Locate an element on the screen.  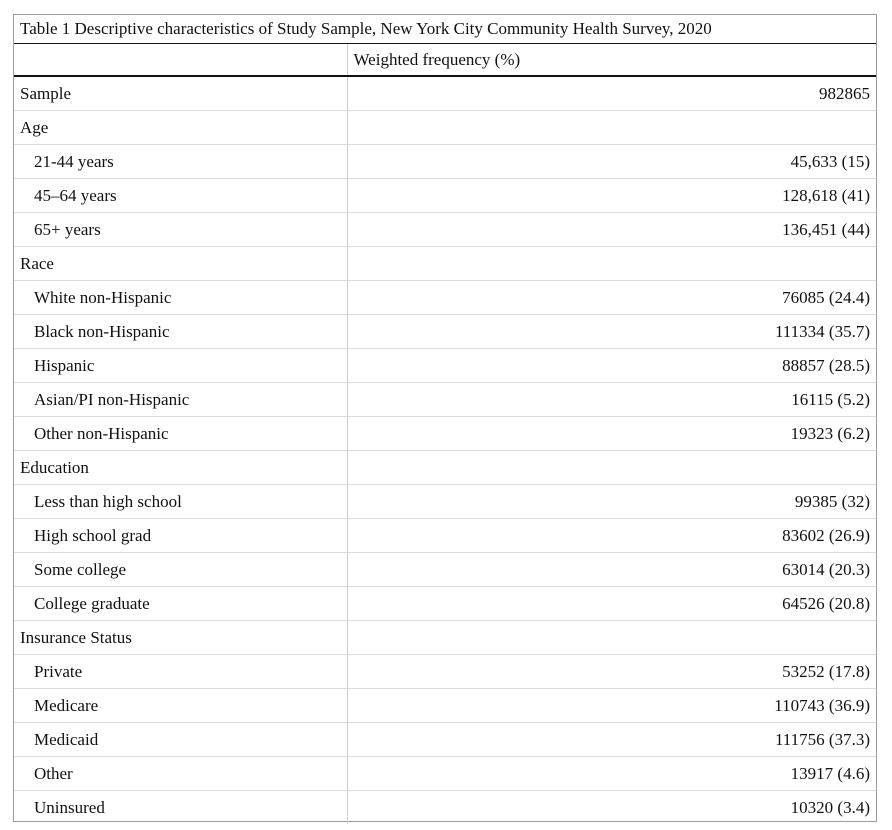
row-value: 111334 (35.7) is located at coordinates (611, 331).